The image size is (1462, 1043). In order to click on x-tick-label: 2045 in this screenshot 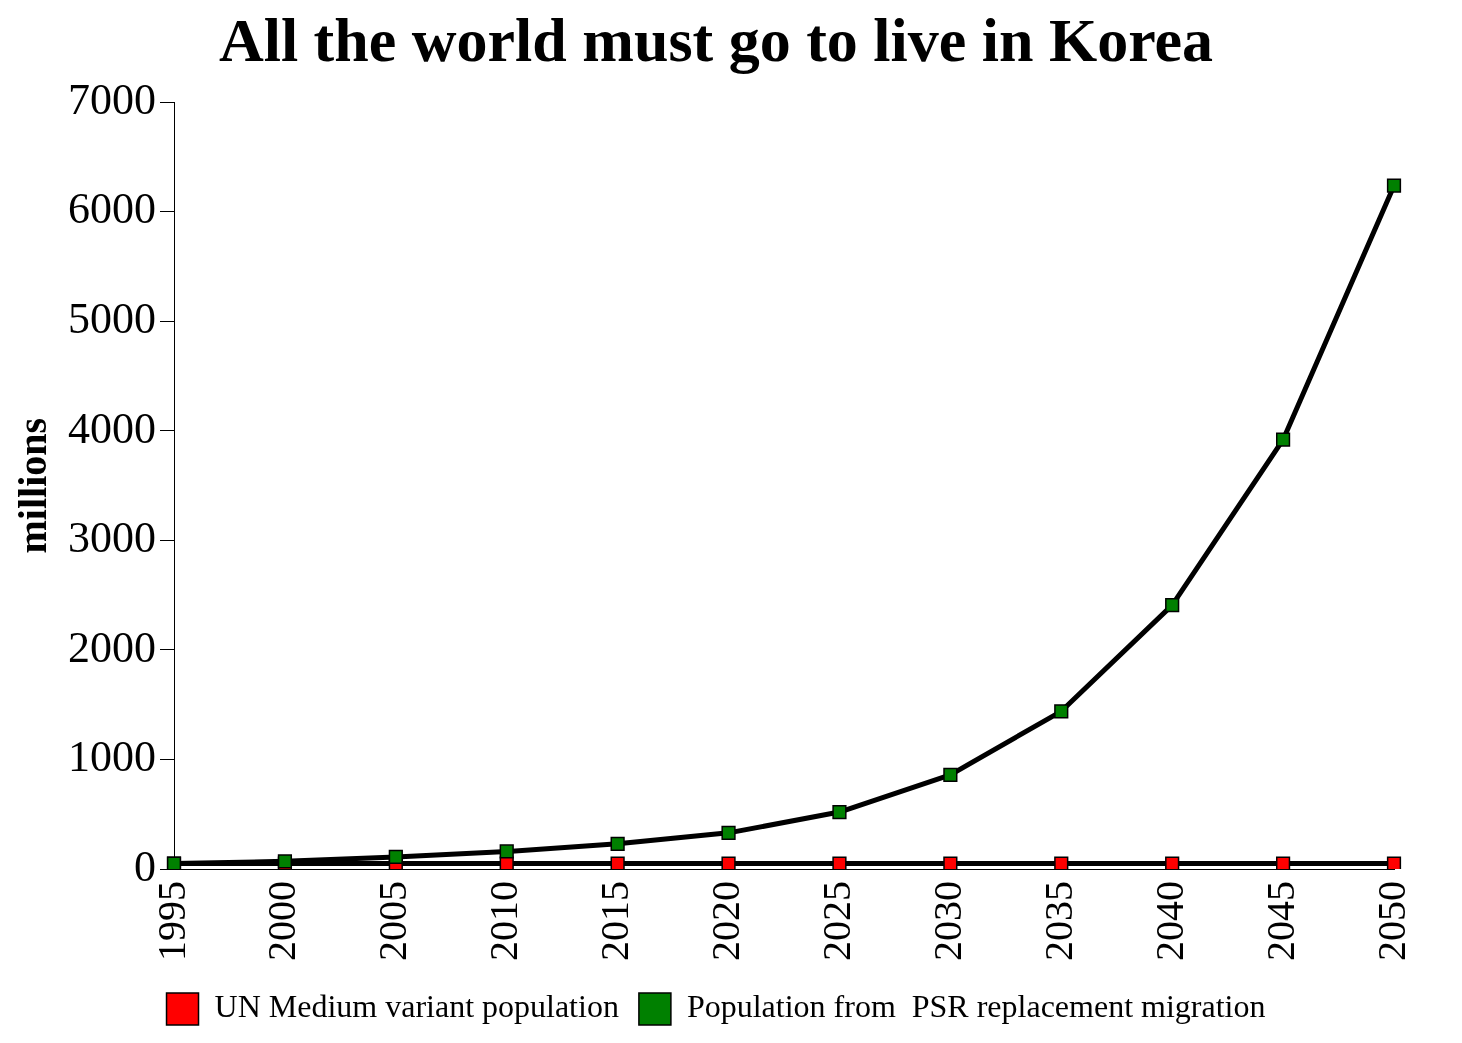, I will do `click(1280, 921)`.